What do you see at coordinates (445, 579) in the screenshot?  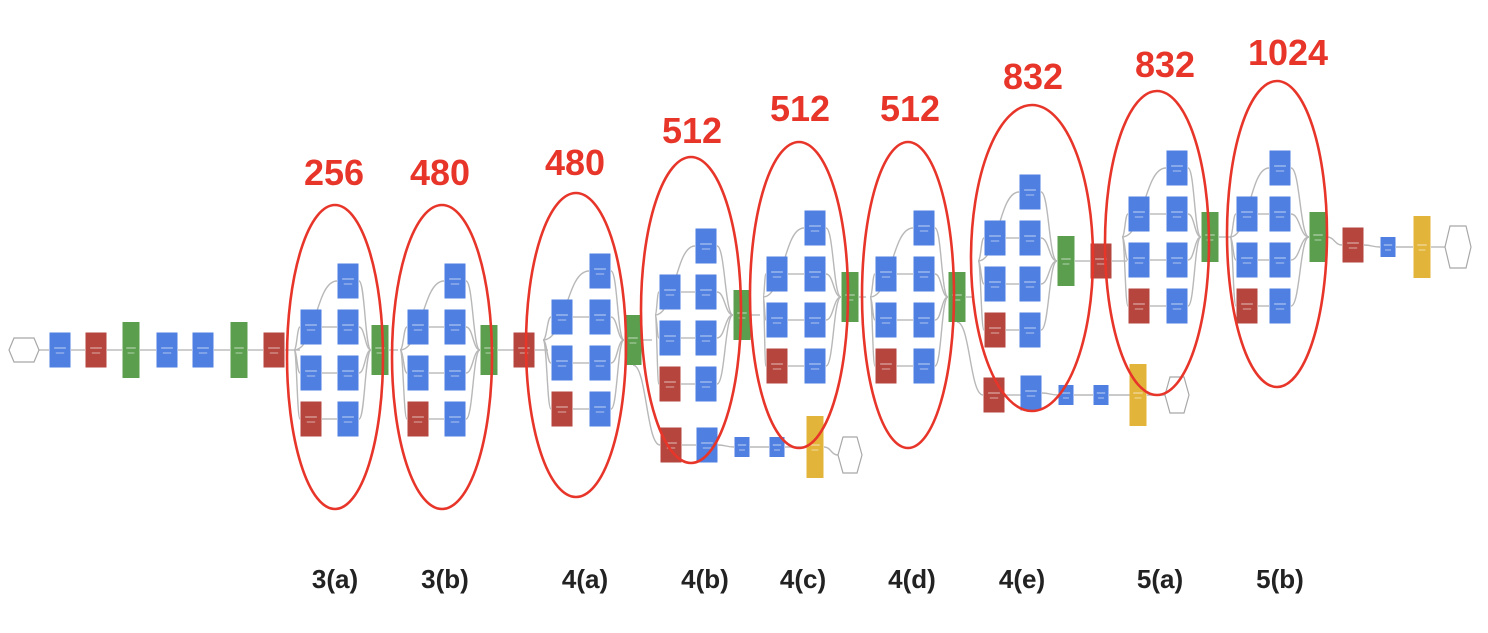 I see `stage-label-3b: 3(b)` at bounding box center [445, 579].